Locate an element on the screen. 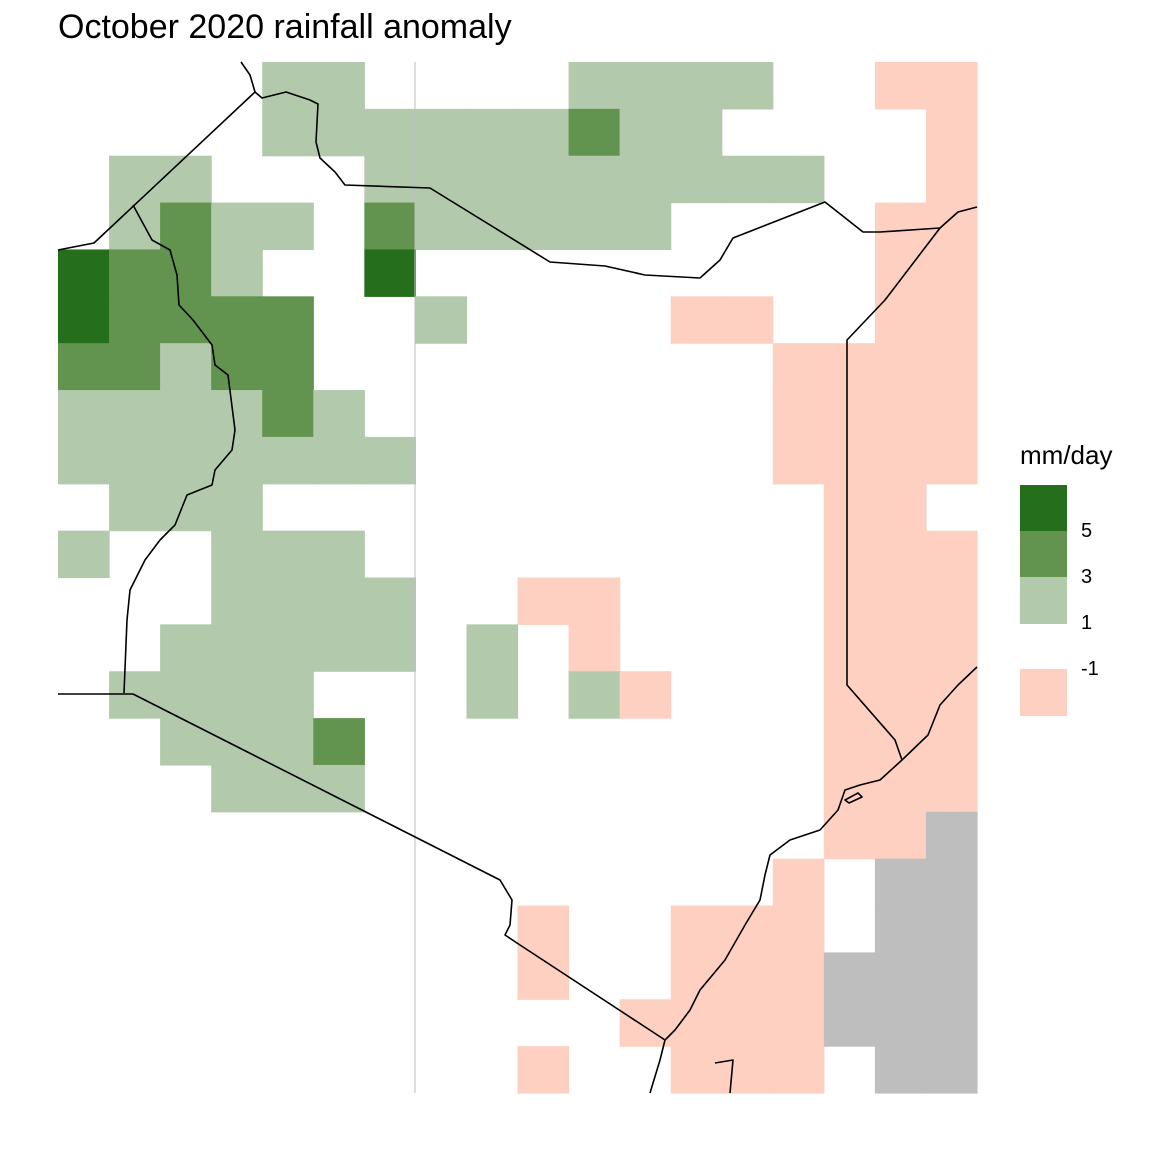 This screenshot has height=1152, width=1152. map-title: October 2020 rainfall anomaly is located at coordinates (285, 27).